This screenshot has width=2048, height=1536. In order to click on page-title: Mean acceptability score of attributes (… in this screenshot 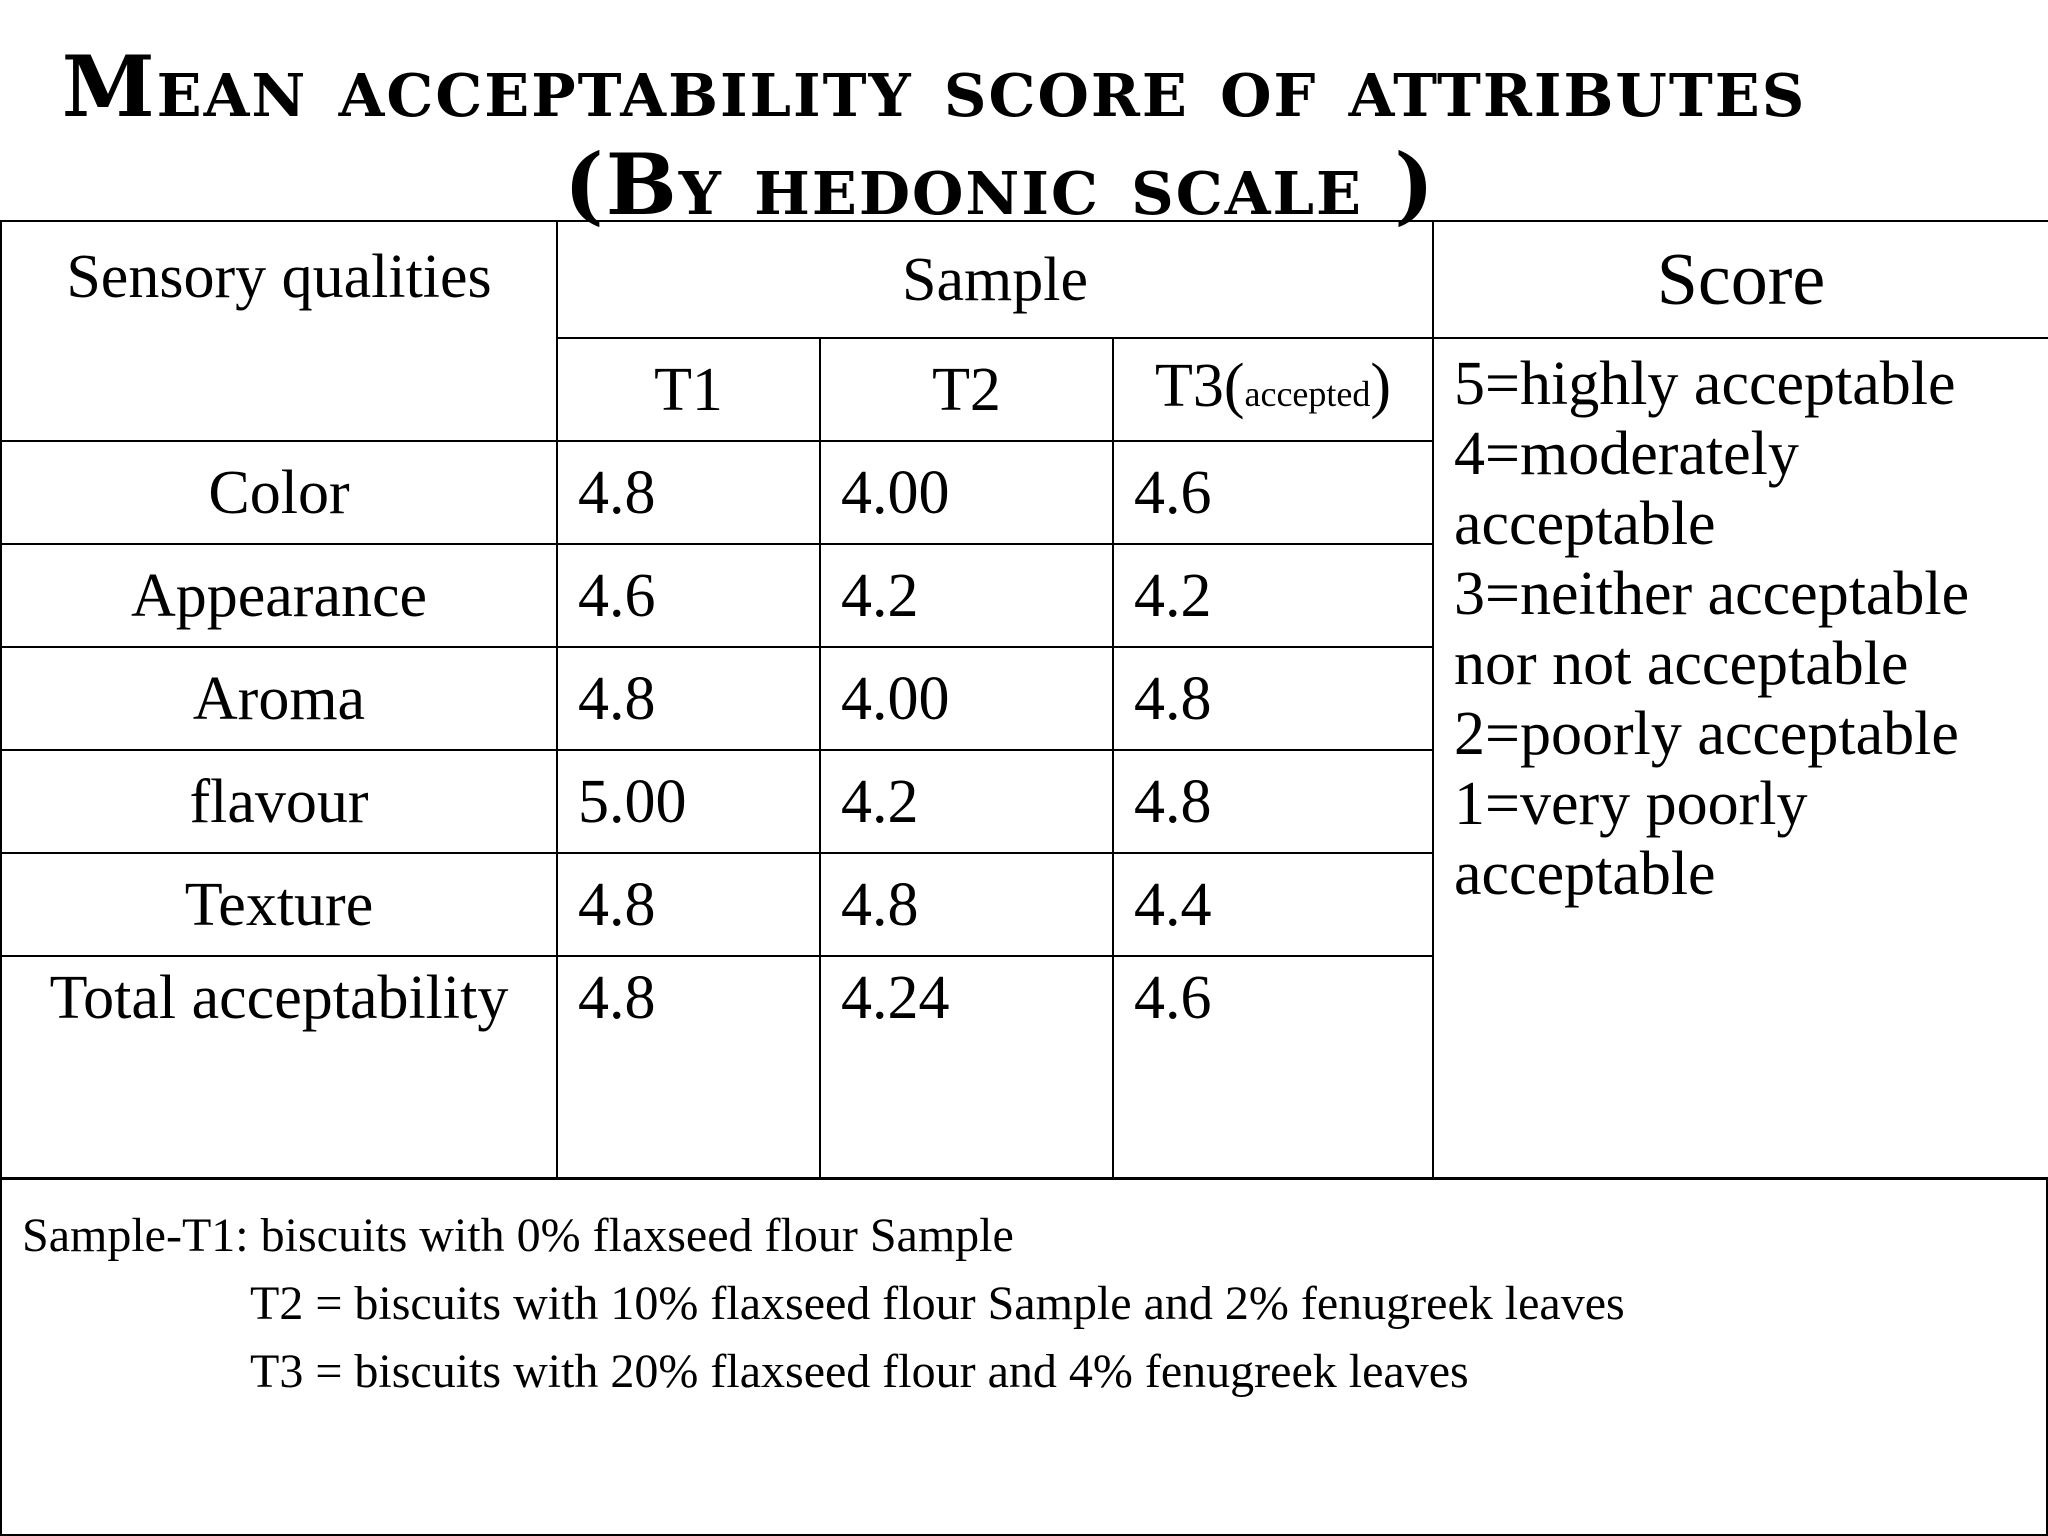, I will do `click(1024, 136)`.